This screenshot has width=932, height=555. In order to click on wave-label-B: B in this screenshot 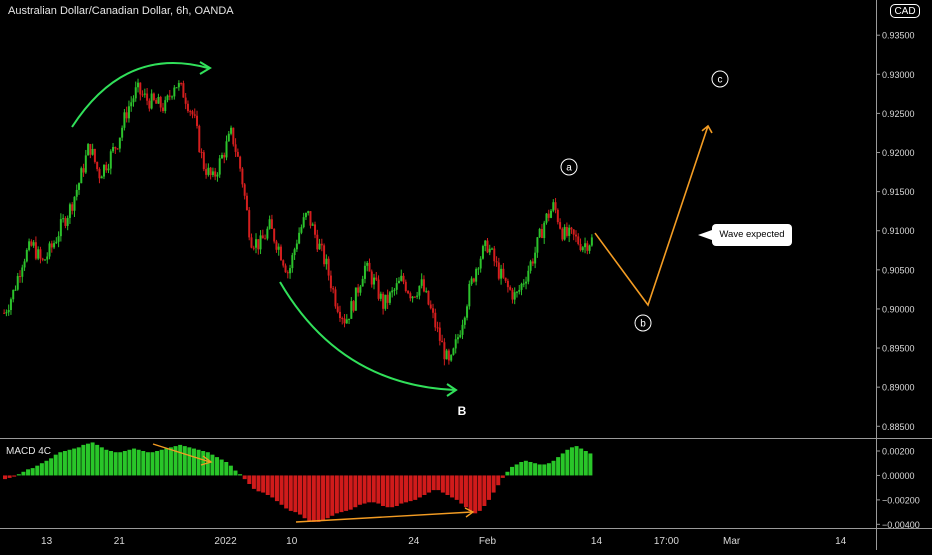, I will do `click(462, 411)`.